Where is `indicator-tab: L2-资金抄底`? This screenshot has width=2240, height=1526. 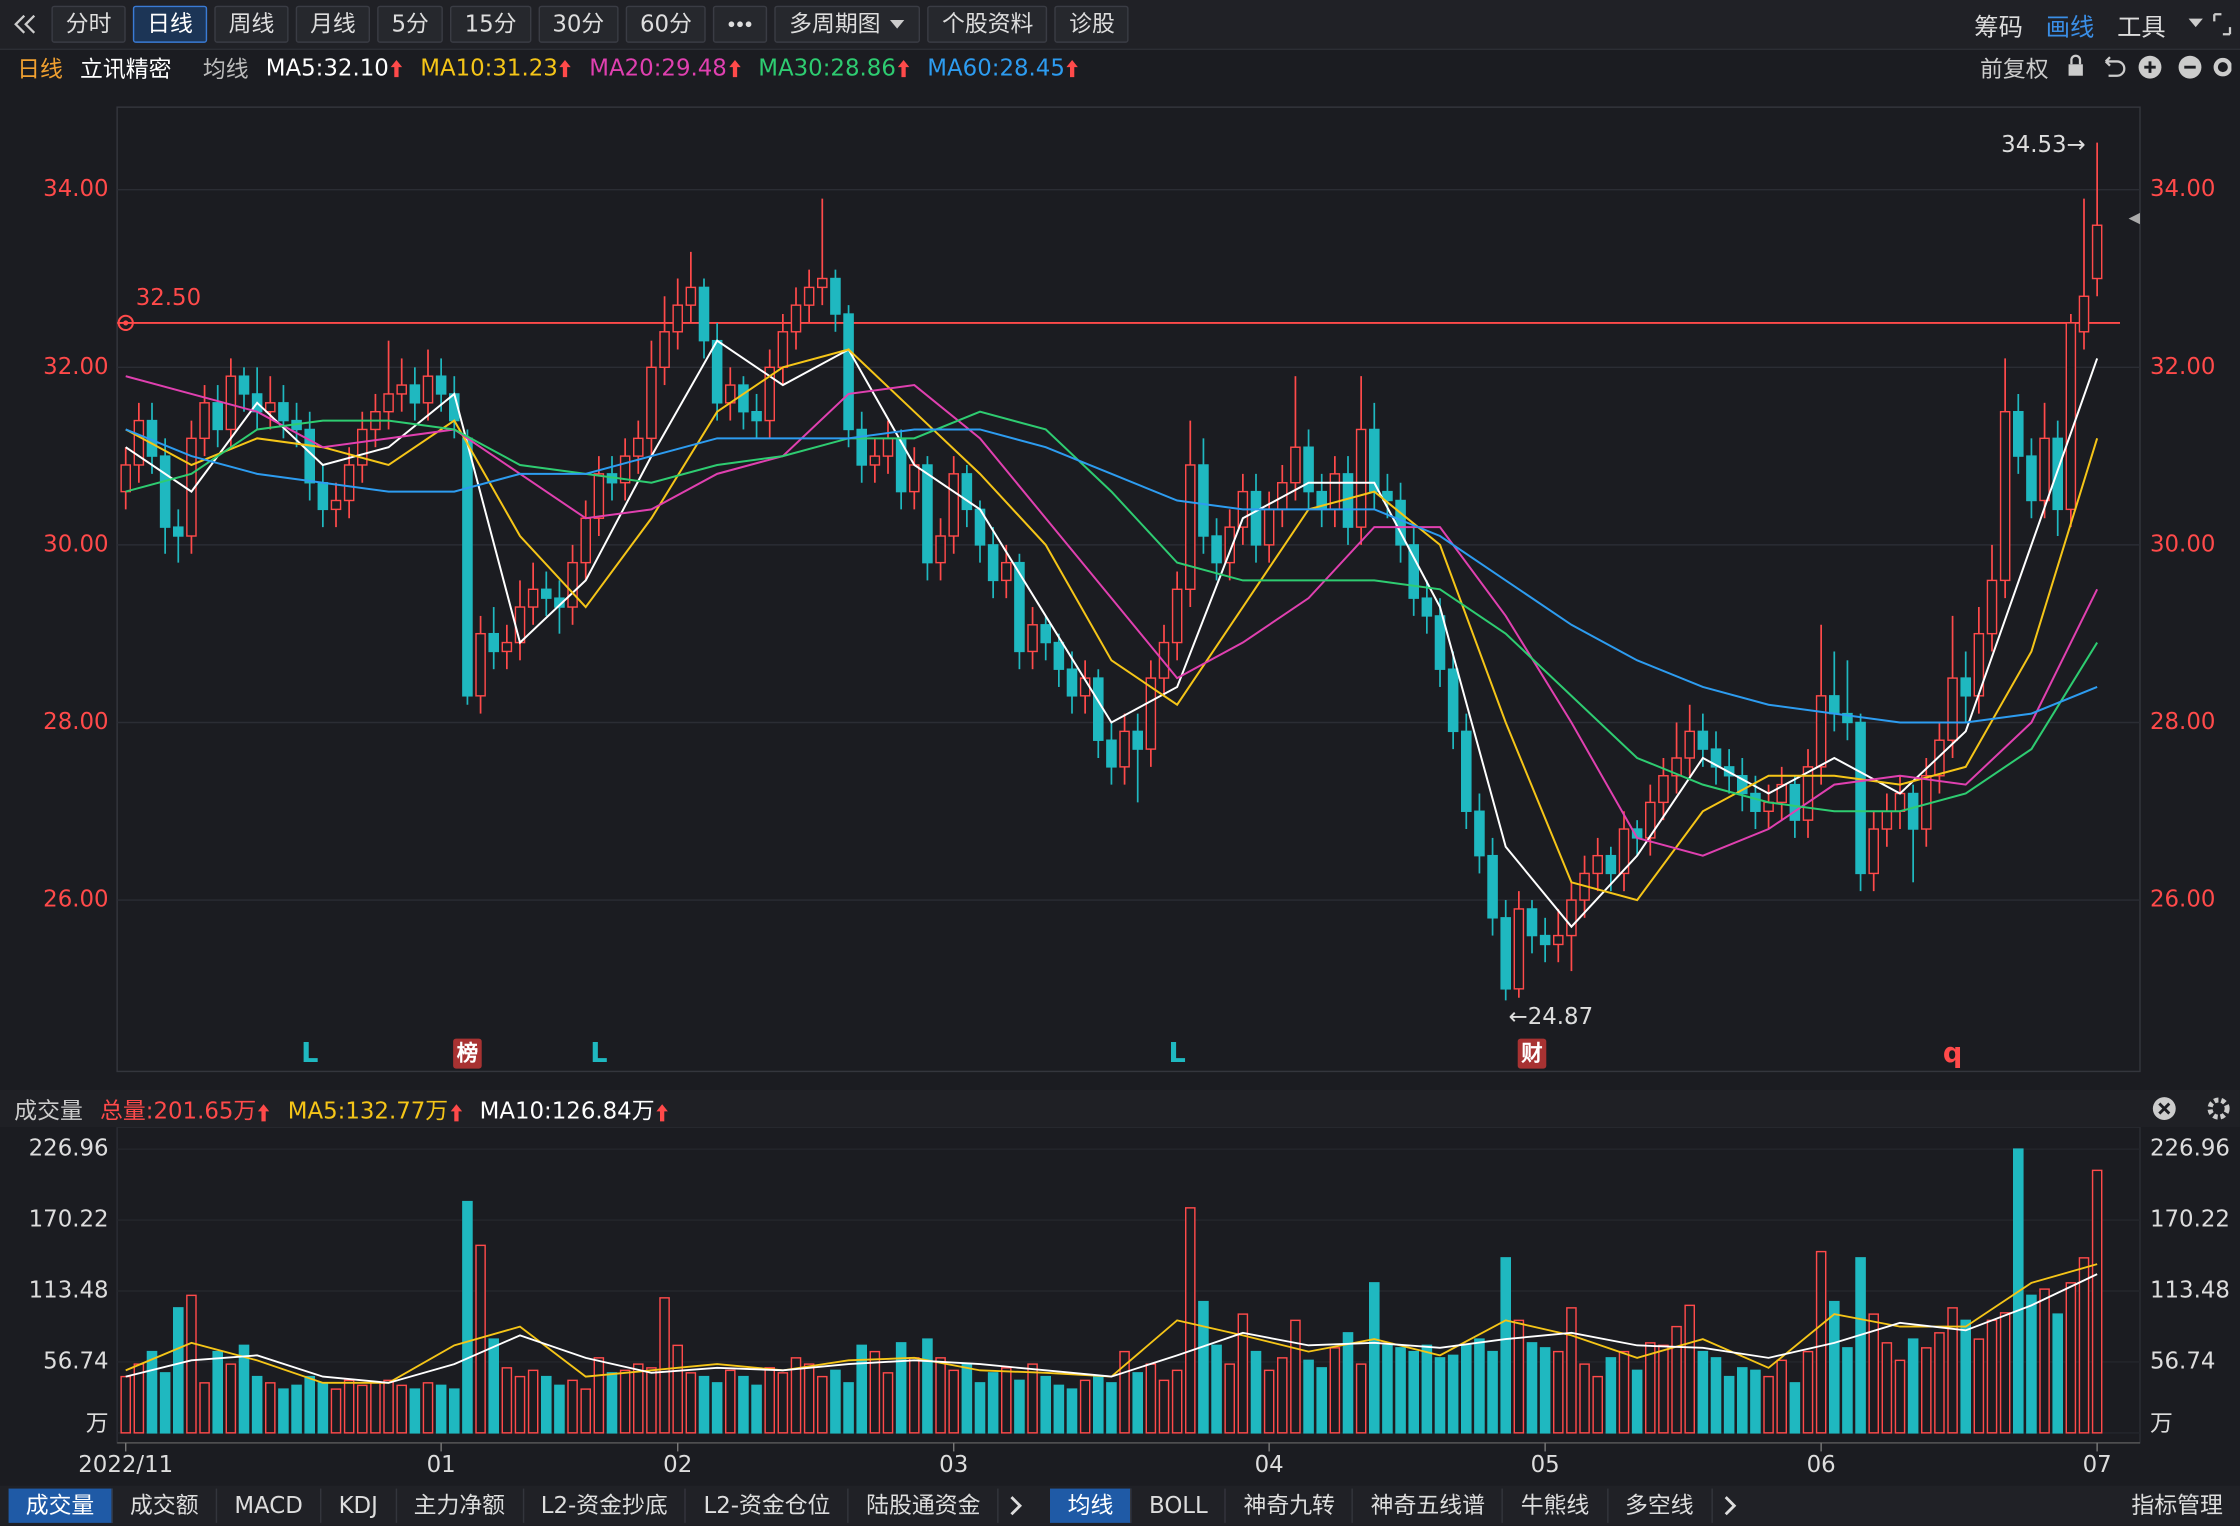 indicator-tab: L2-资金抄底 is located at coordinates (605, 1505).